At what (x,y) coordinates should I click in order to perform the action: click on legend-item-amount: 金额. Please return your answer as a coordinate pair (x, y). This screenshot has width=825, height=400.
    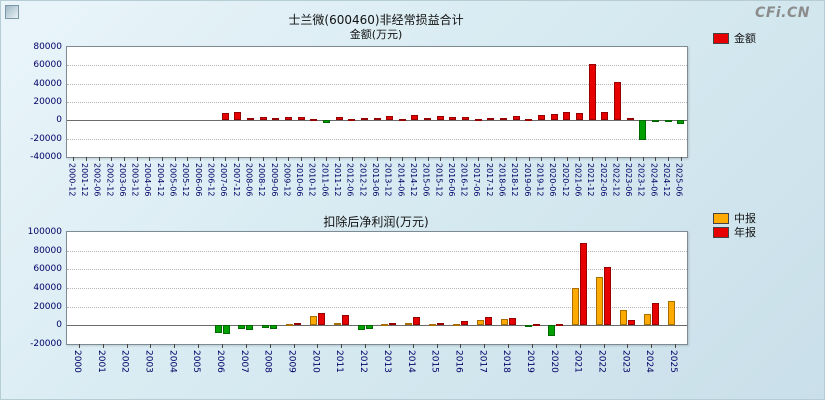
    Looking at the image, I should click on (734, 38).